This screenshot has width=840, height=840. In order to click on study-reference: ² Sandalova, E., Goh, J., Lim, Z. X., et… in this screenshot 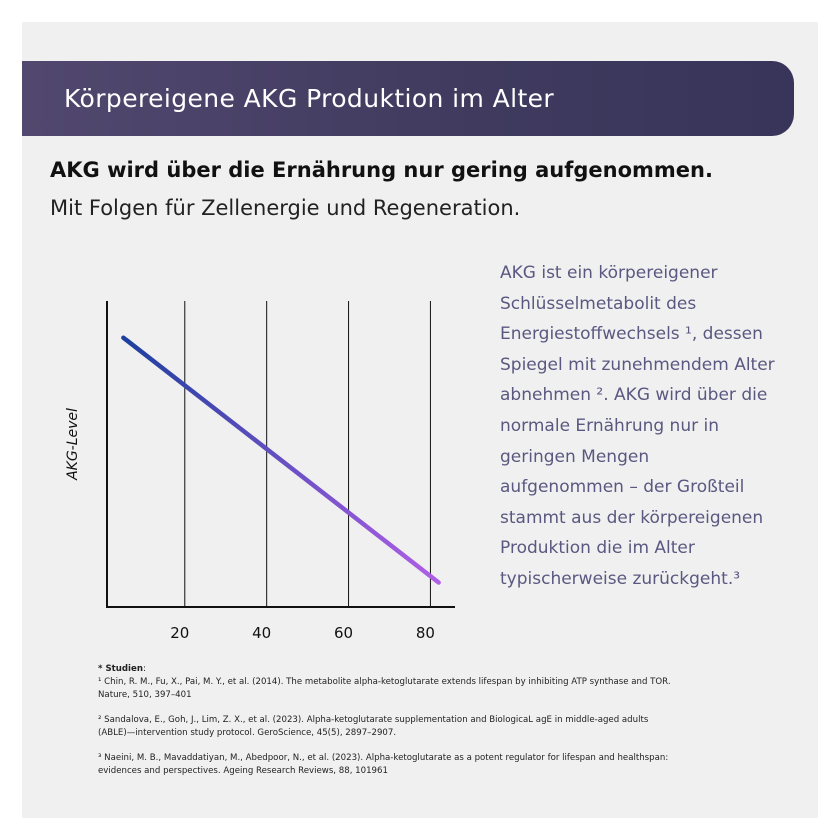, I will do `click(418, 727)`.